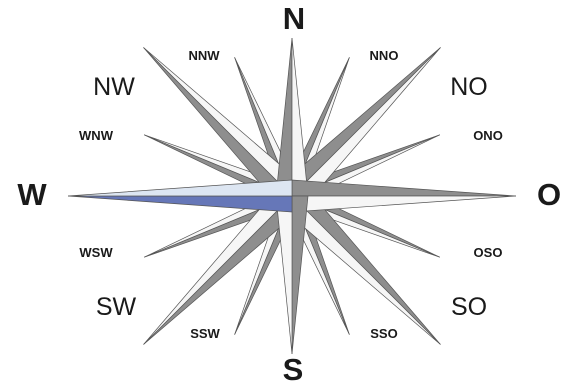 The image size is (569, 385). I want to click on point-s-dark, so click(300, 275).